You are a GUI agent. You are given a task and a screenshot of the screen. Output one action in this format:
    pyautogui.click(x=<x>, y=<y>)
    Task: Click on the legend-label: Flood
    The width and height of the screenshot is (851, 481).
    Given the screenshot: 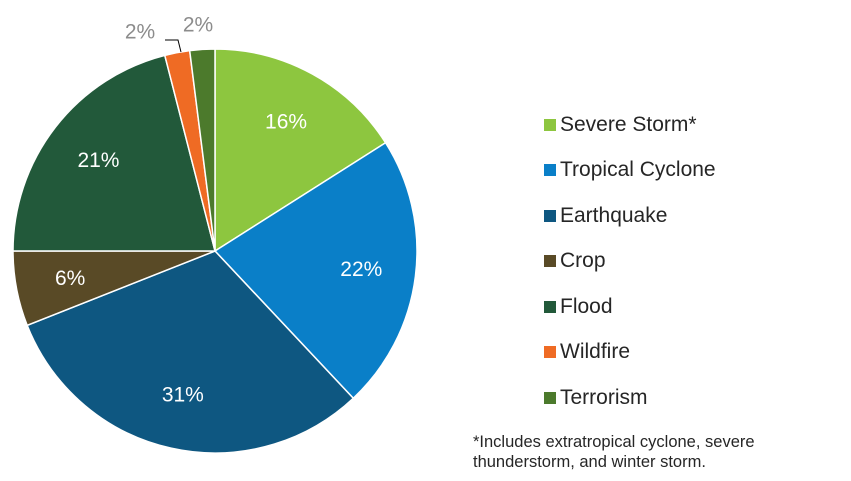 What is the action you would take?
    pyautogui.click(x=586, y=306)
    